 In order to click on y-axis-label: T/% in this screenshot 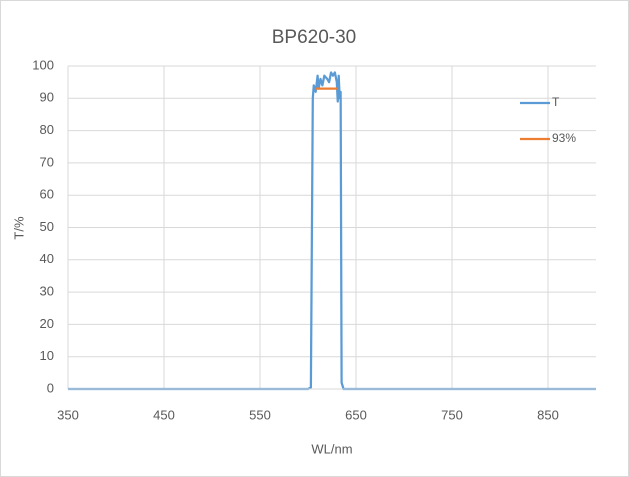, I will do `click(18, 228)`.